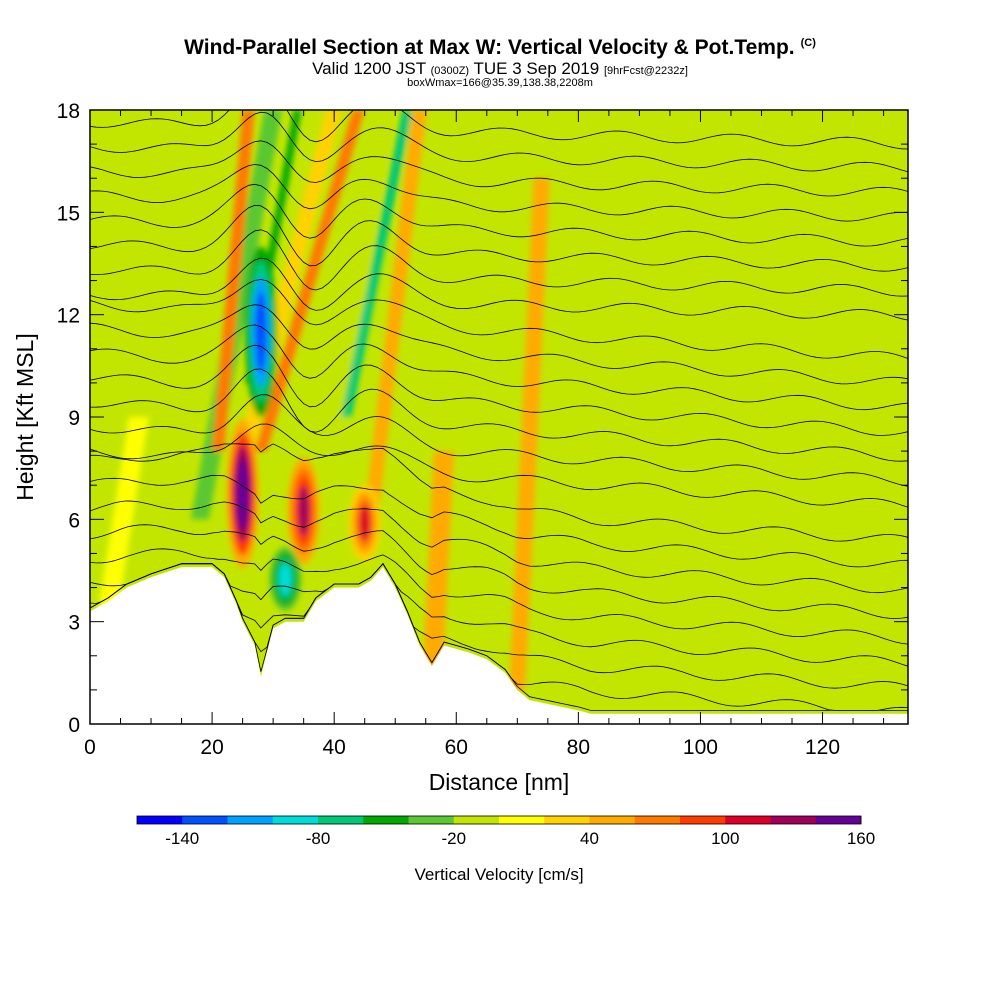 This screenshot has height=1000, width=1000. Describe the element at coordinates (90, 747) in the screenshot. I see `x-tick-label: 0` at that location.